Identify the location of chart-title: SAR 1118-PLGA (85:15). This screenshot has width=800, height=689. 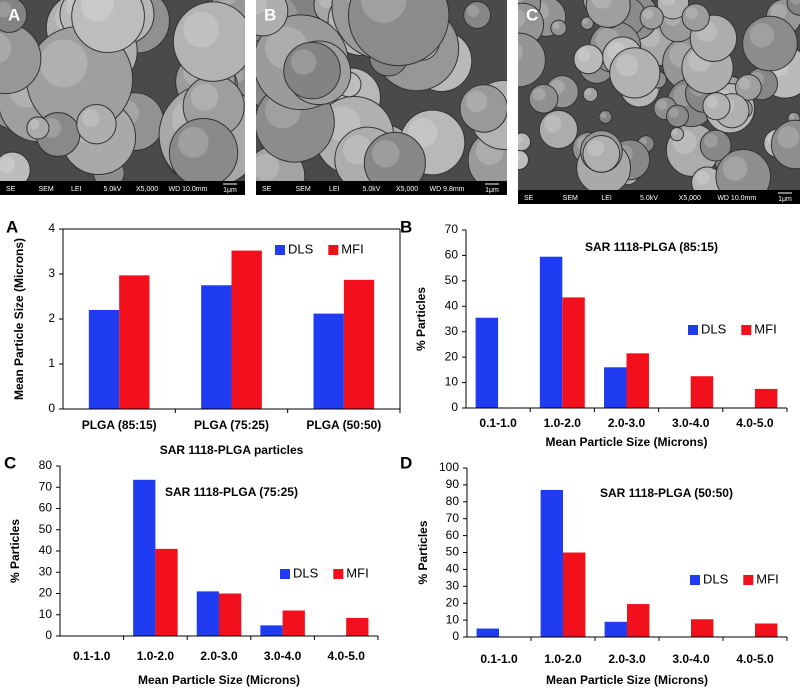
(651, 247).